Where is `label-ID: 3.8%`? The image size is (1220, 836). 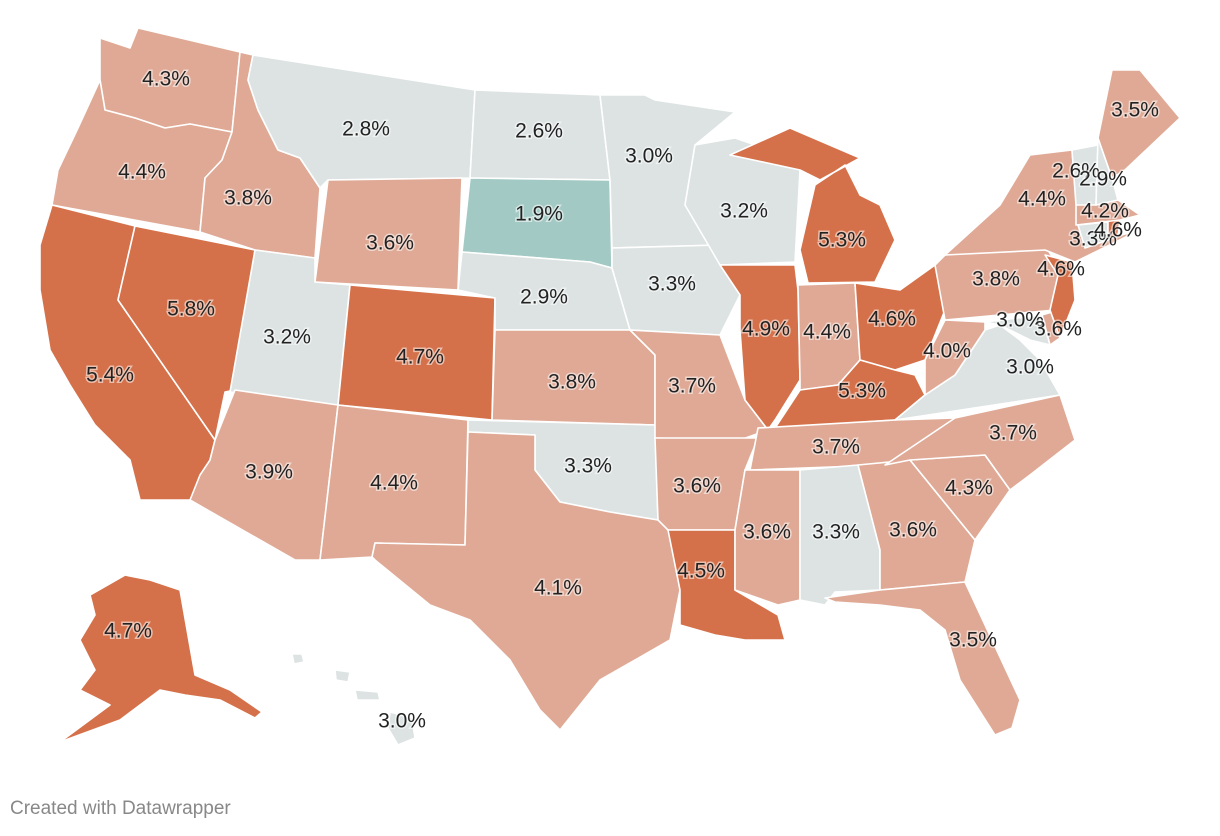
label-ID: 3.8% is located at coordinates (248, 198).